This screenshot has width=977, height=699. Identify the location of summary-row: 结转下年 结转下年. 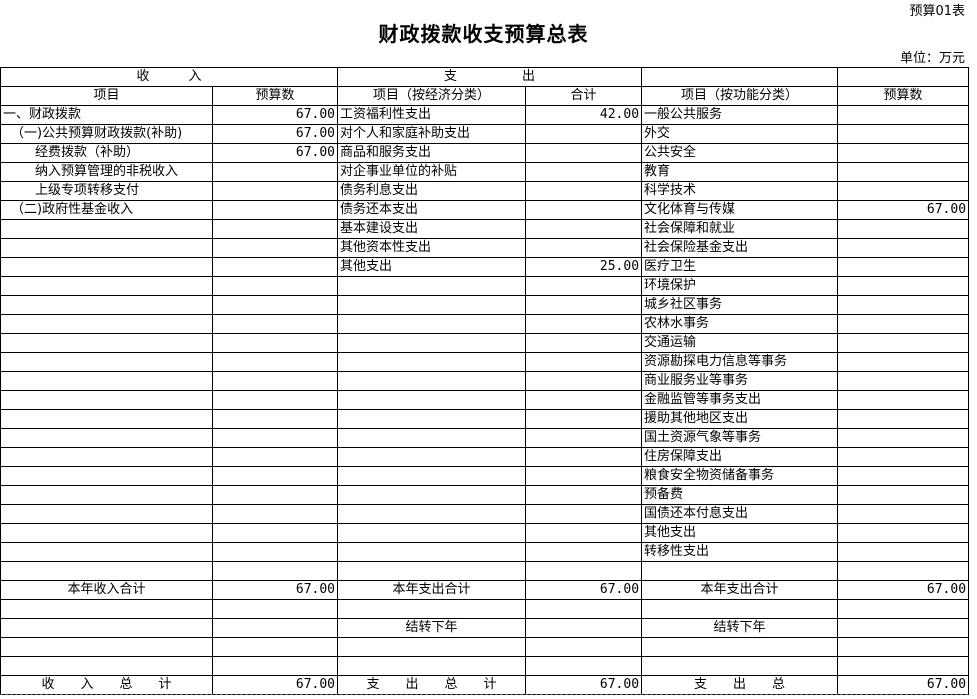
(485, 628).